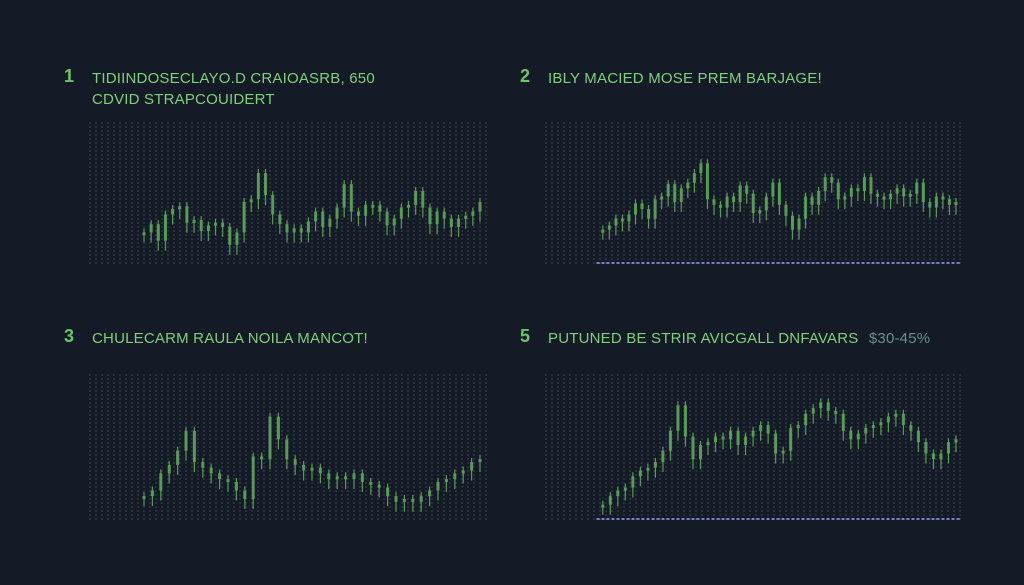 The image size is (1024, 585). I want to click on chart-plot, so click(753, 194).